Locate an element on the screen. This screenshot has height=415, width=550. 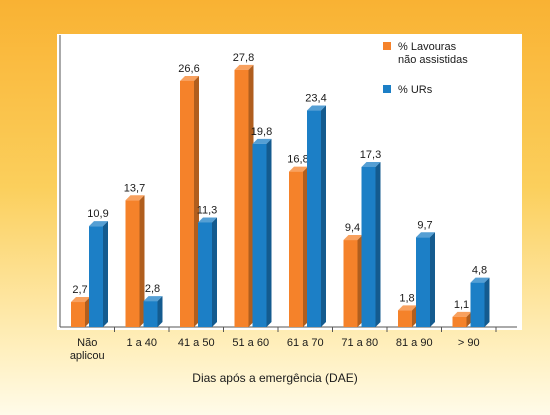
data-label: 26,6 is located at coordinates (188, 69).